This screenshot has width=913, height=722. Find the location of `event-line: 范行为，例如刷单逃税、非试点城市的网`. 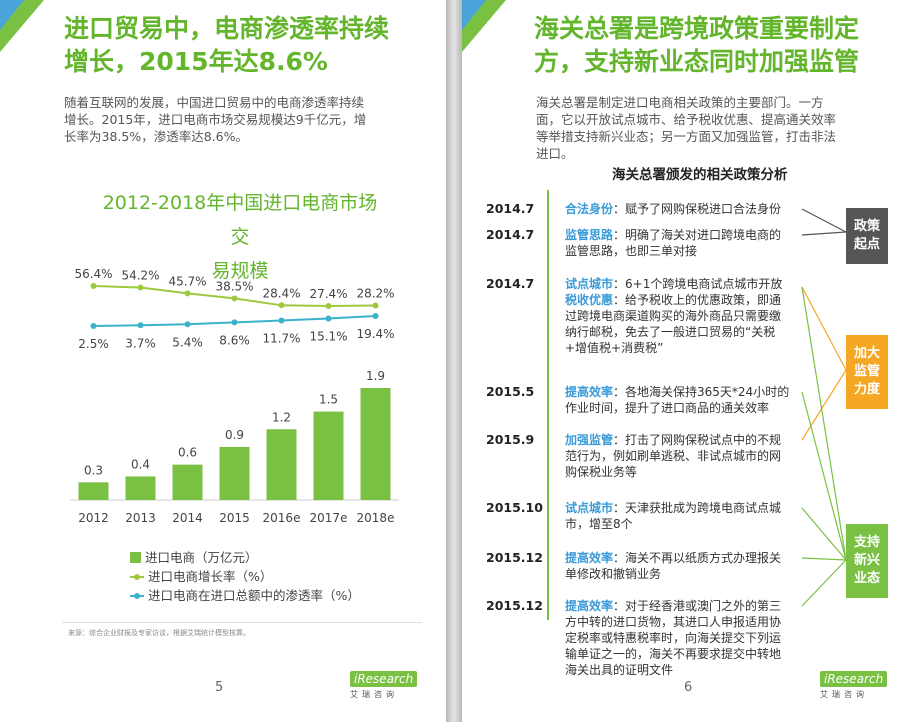

event-line: 范行为，例如刷单逃税、非试点城市的网 is located at coordinates (673, 456).